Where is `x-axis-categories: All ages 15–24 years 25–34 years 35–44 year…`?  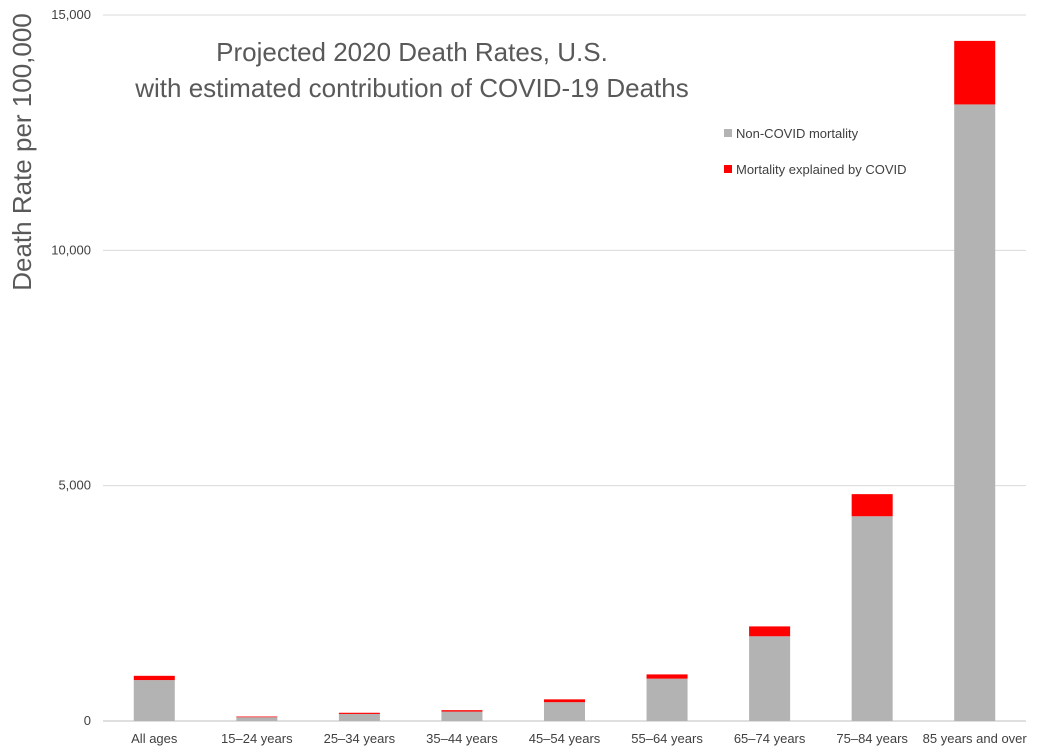
x-axis-categories: All ages 15–24 years 25–34 years 35–44 year… is located at coordinates (579, 738).